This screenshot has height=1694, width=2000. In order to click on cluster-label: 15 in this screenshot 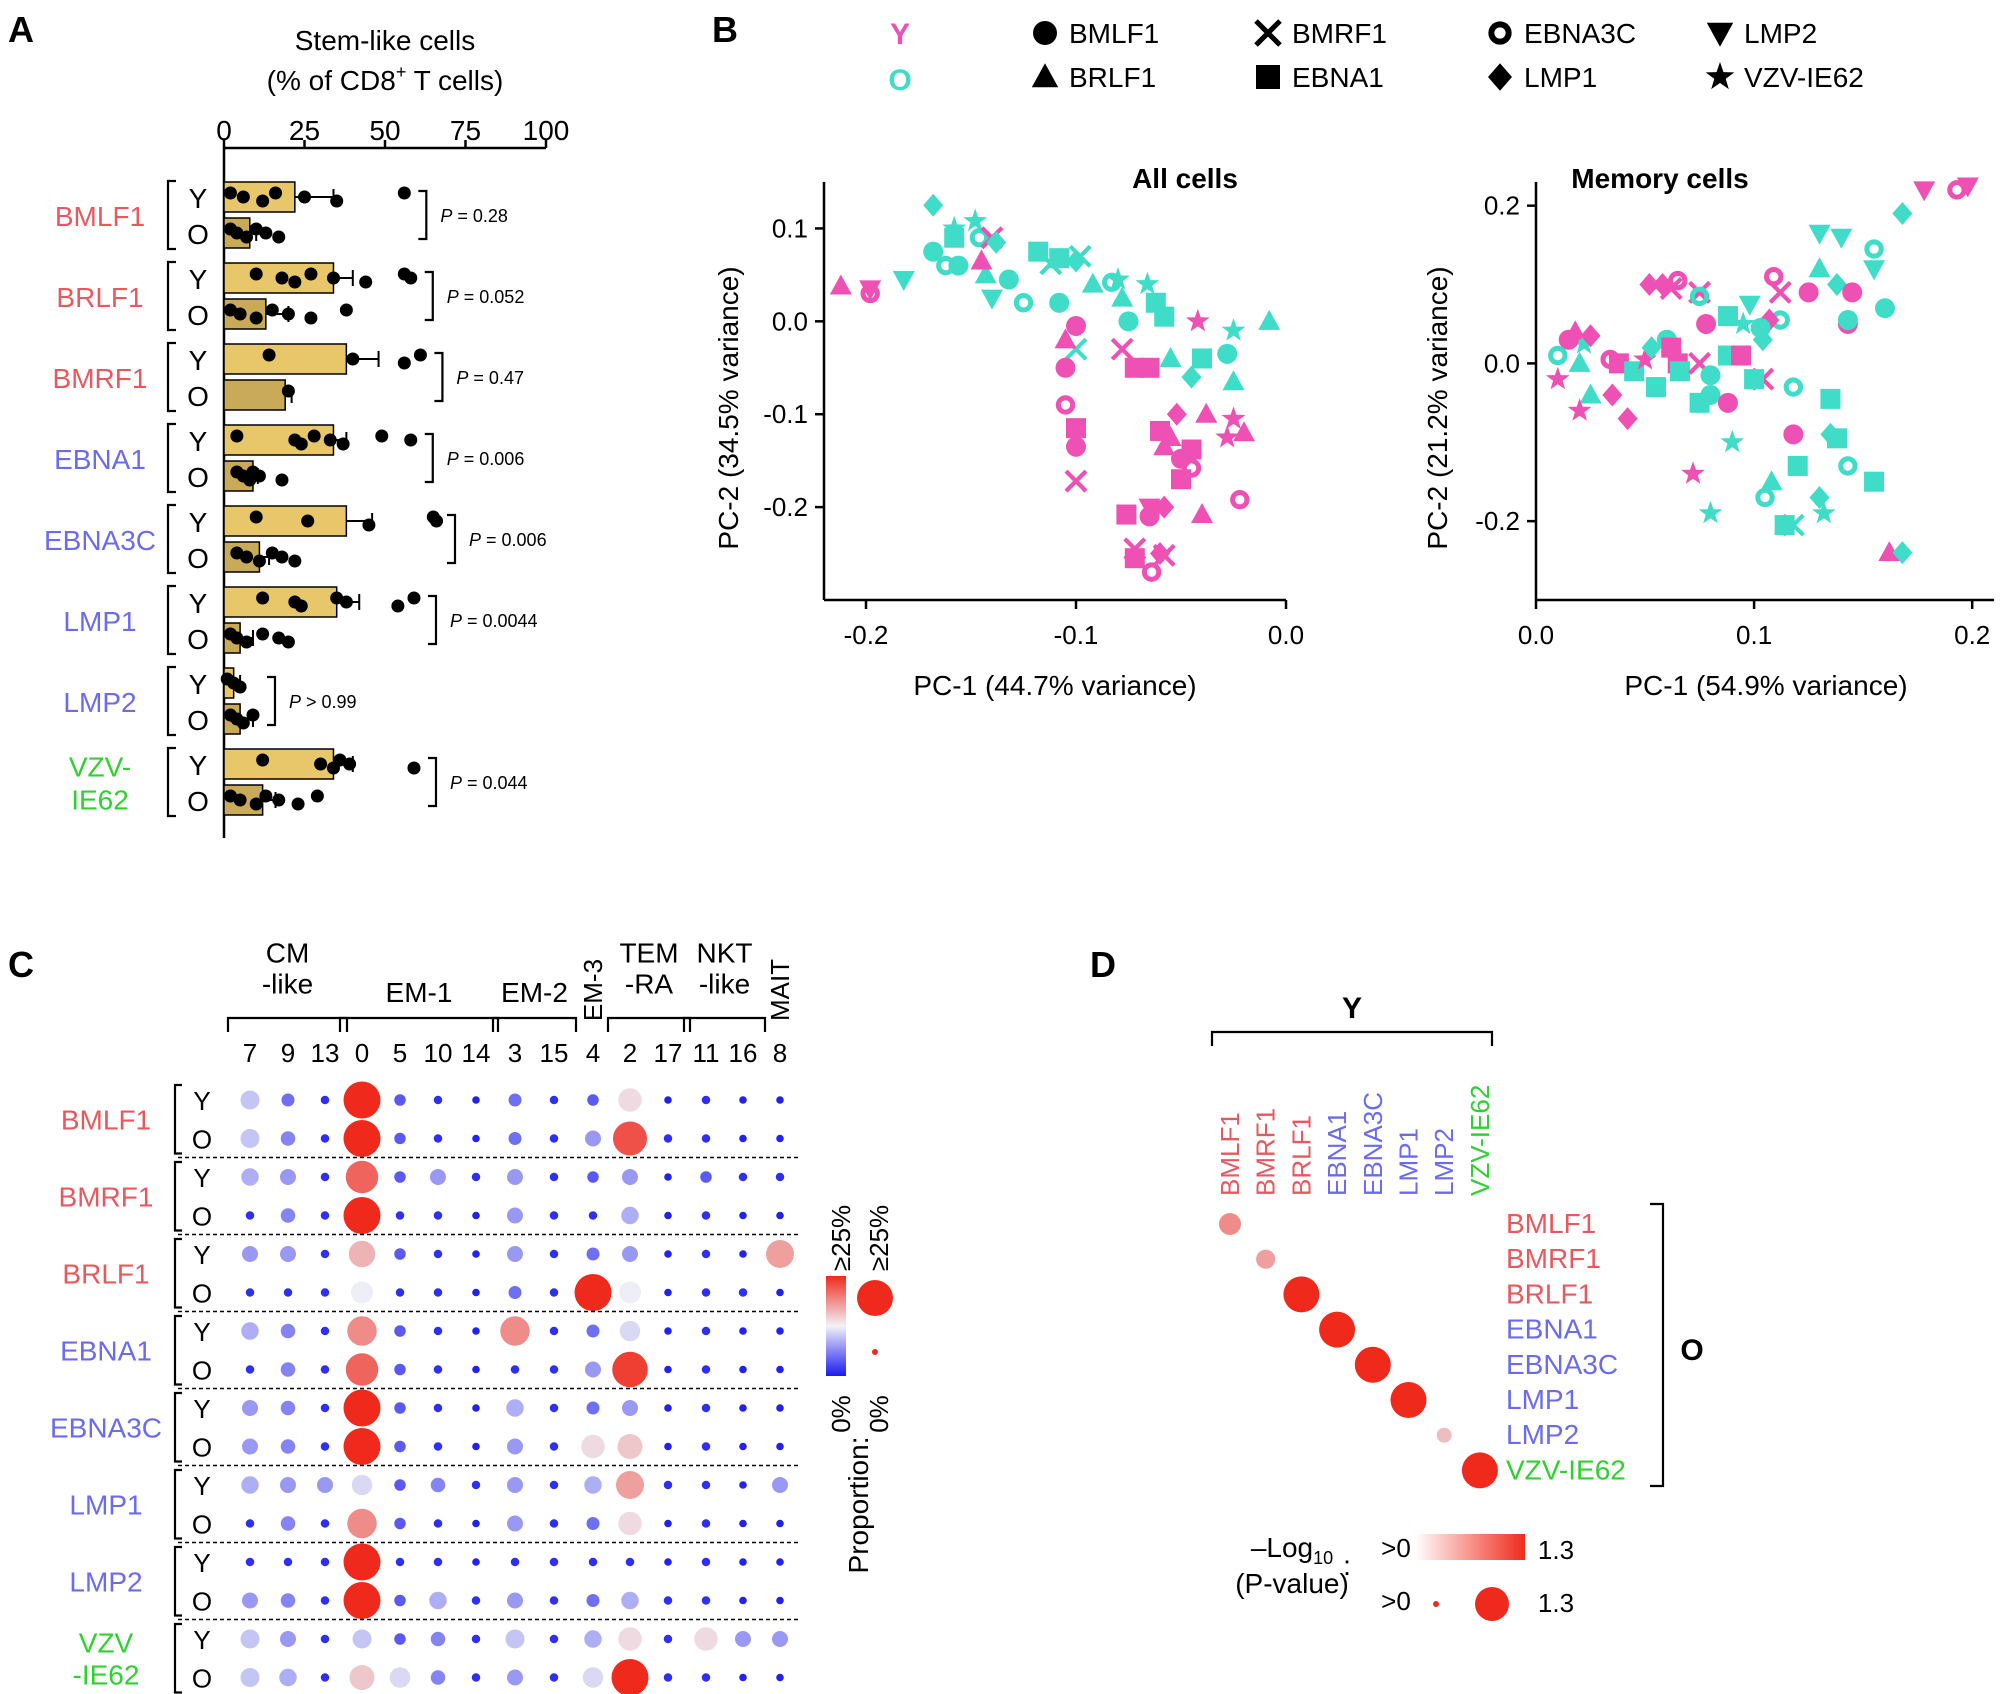, I will do `click(554, 1053)`.